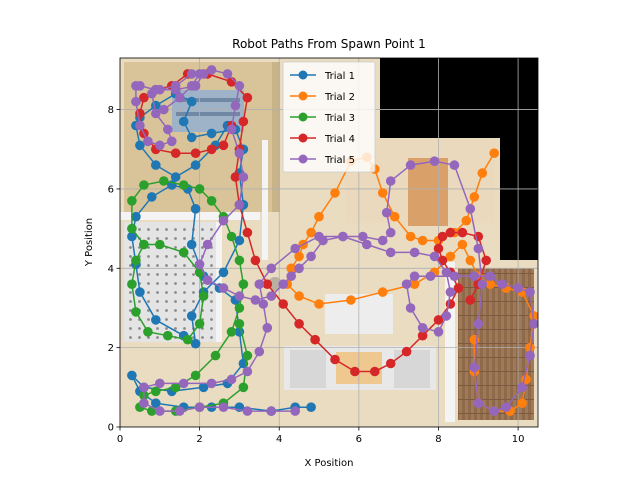 Image resolution: width=640 pixels, height=480 pixels. Describe the element at coordinates (111, 428) in the screenshot. I see `y-tick-label: 0` at that location.